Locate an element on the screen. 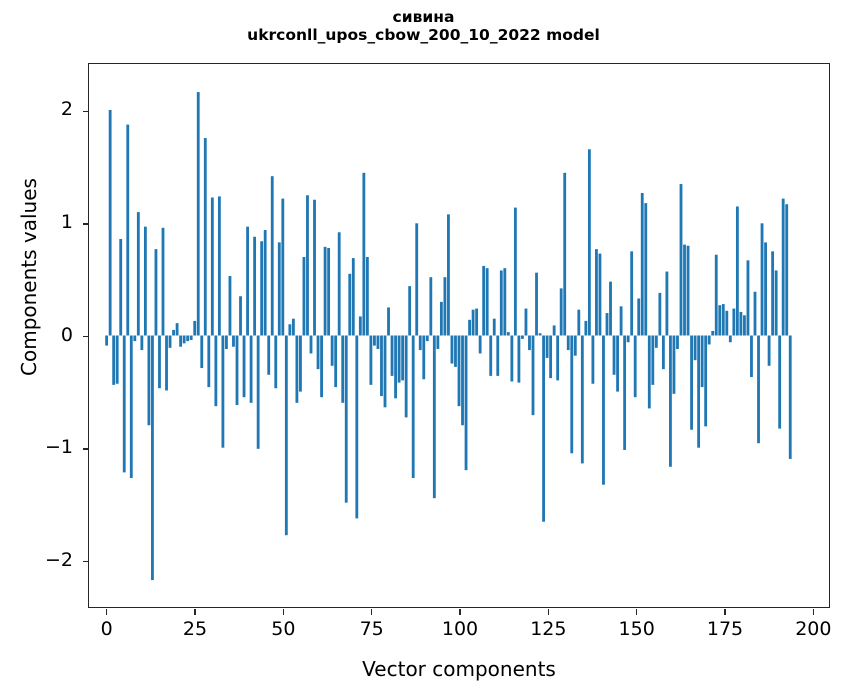 The image size is (847, 696). x-axis-label: Vector components is located at coordinates (459, 669).